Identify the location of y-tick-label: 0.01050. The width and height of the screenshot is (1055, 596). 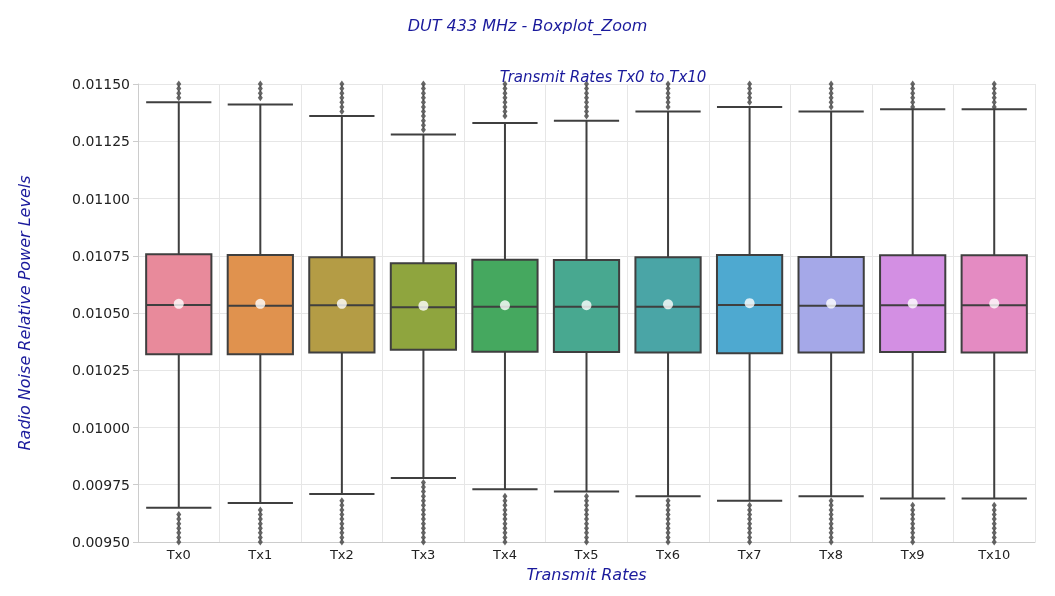
(101, 313).